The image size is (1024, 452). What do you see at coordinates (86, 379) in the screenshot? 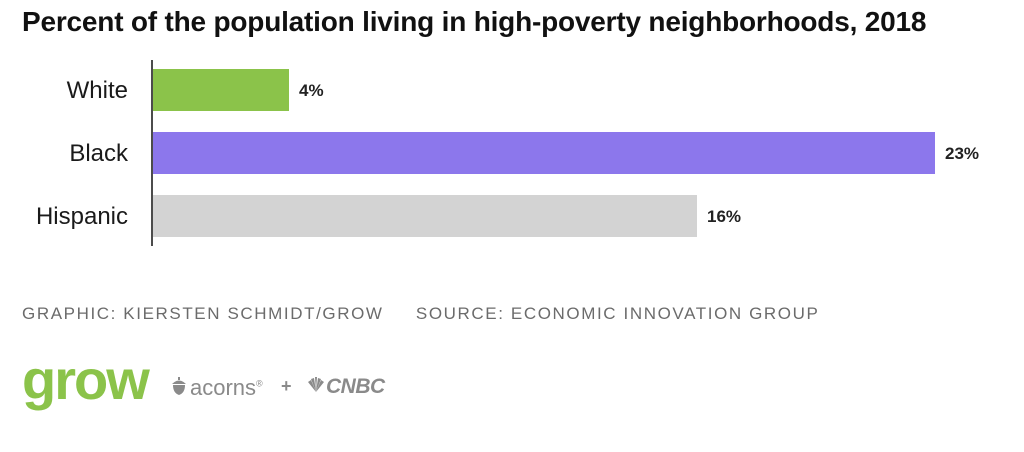
I see `grow-logo: grow` at bounding box center [86, 379].